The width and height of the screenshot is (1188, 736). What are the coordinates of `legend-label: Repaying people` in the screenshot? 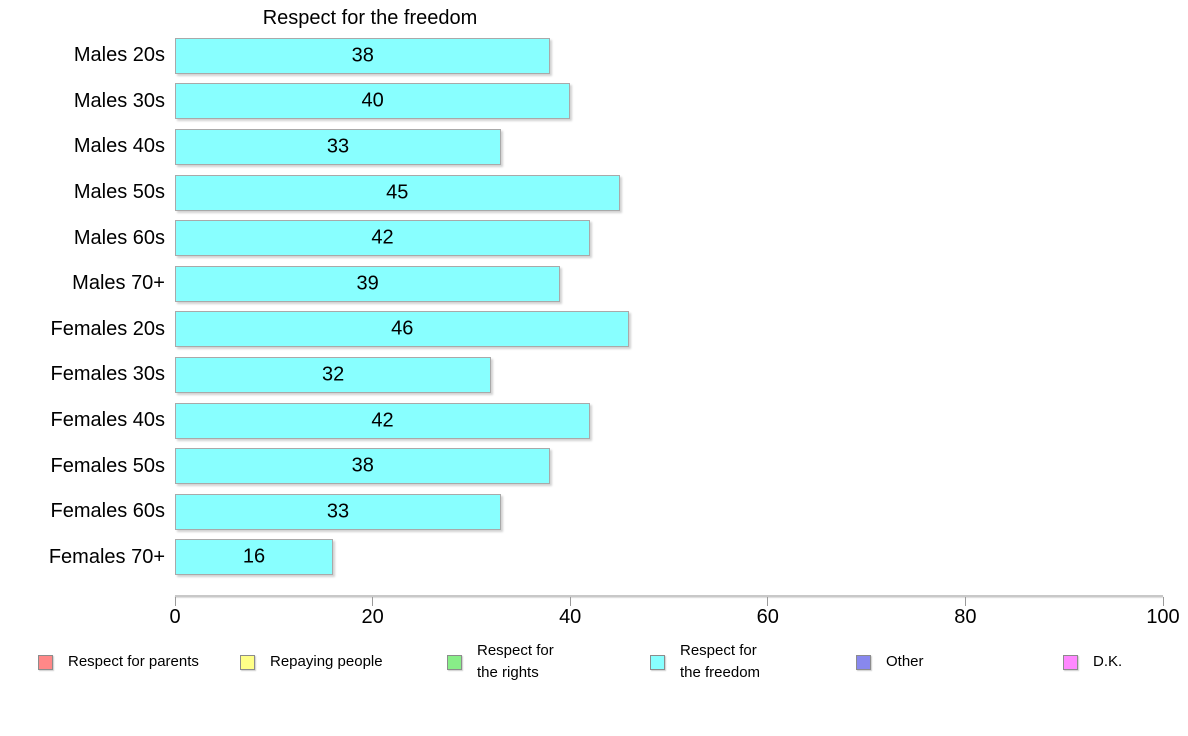 It's located at (326, 662).